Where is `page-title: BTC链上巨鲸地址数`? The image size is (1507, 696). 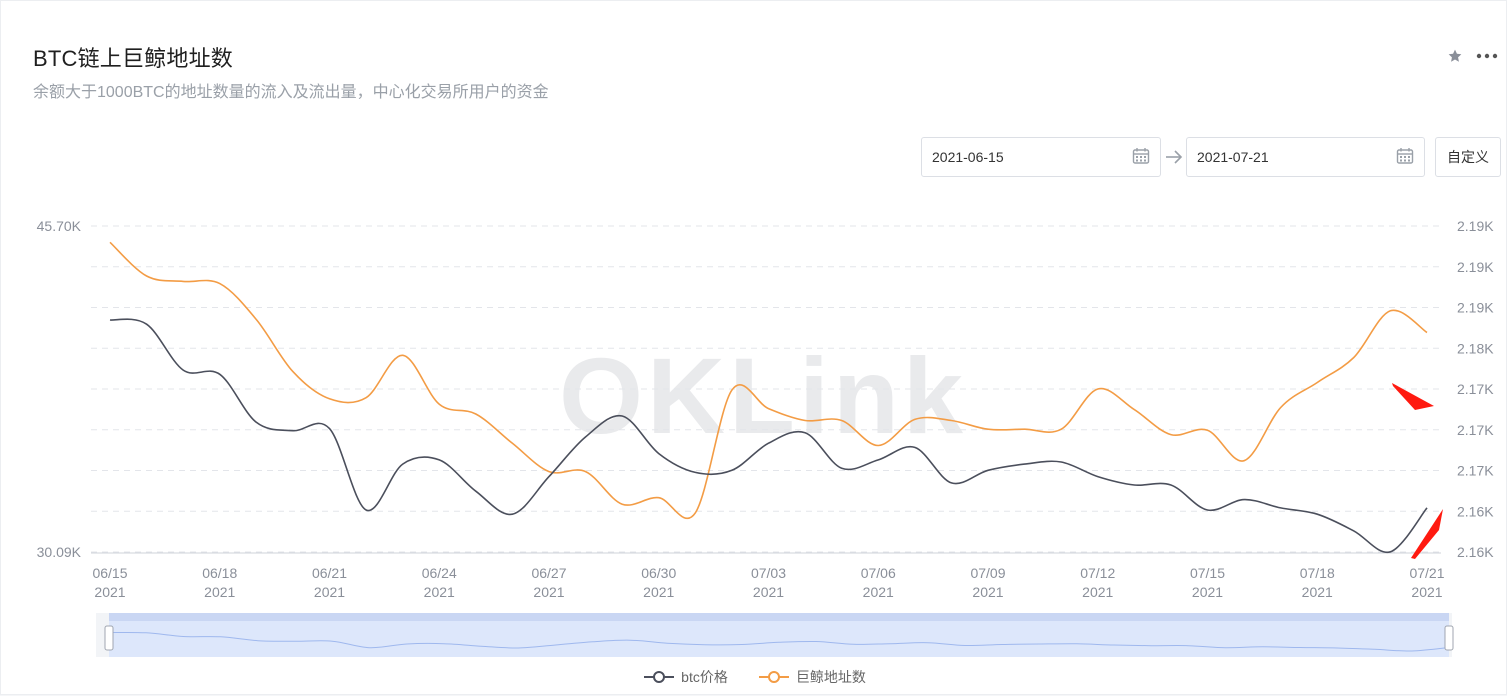
page-title: BTC链上巨鲸地址数 is located at coordinates (133, 58).